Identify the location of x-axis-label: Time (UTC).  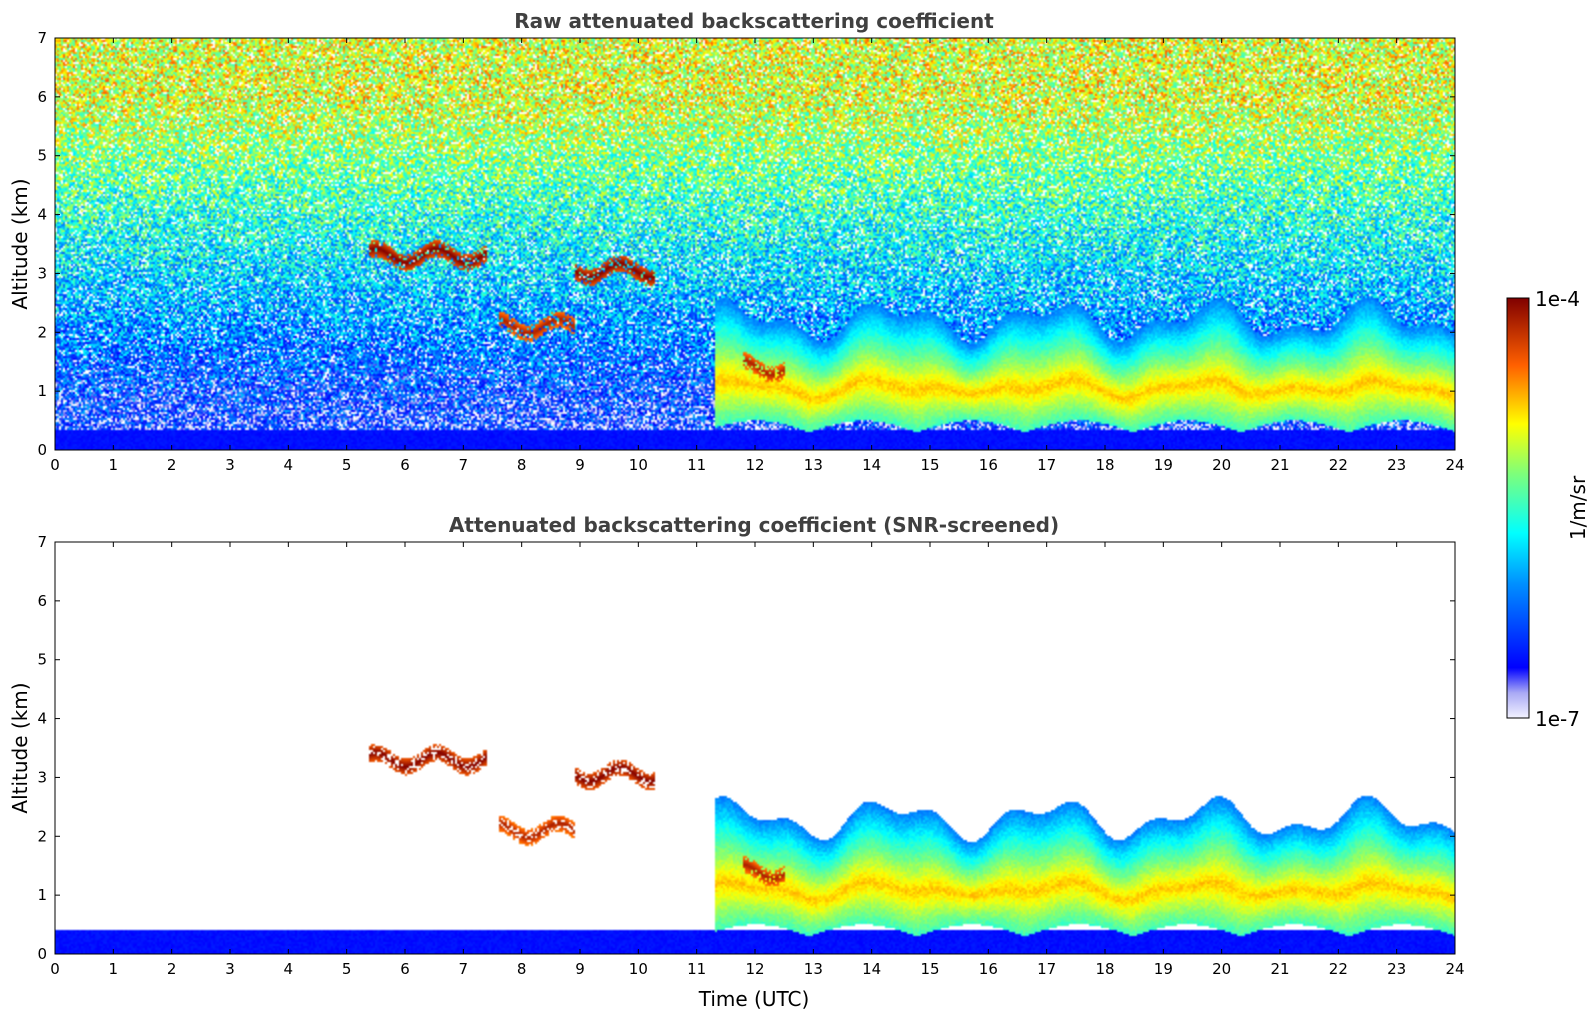
(754, 999).